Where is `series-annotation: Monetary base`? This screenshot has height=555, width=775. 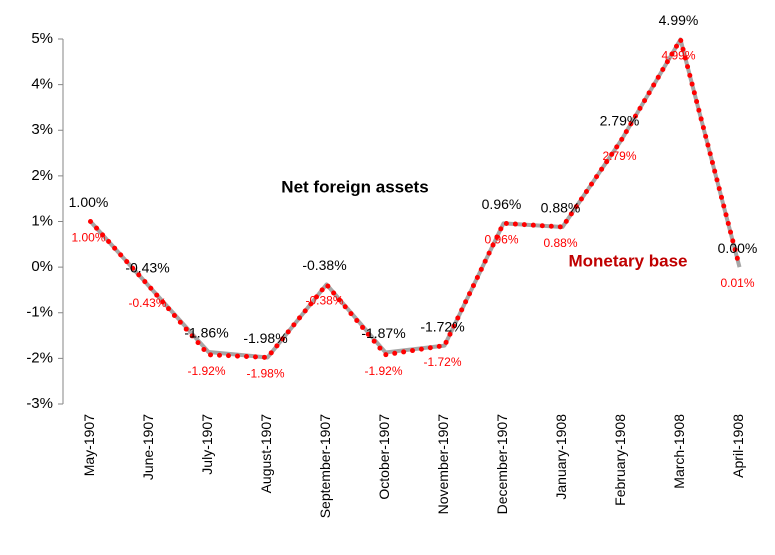 series-annotation: Monetary base is located at coordinates (627, 260).